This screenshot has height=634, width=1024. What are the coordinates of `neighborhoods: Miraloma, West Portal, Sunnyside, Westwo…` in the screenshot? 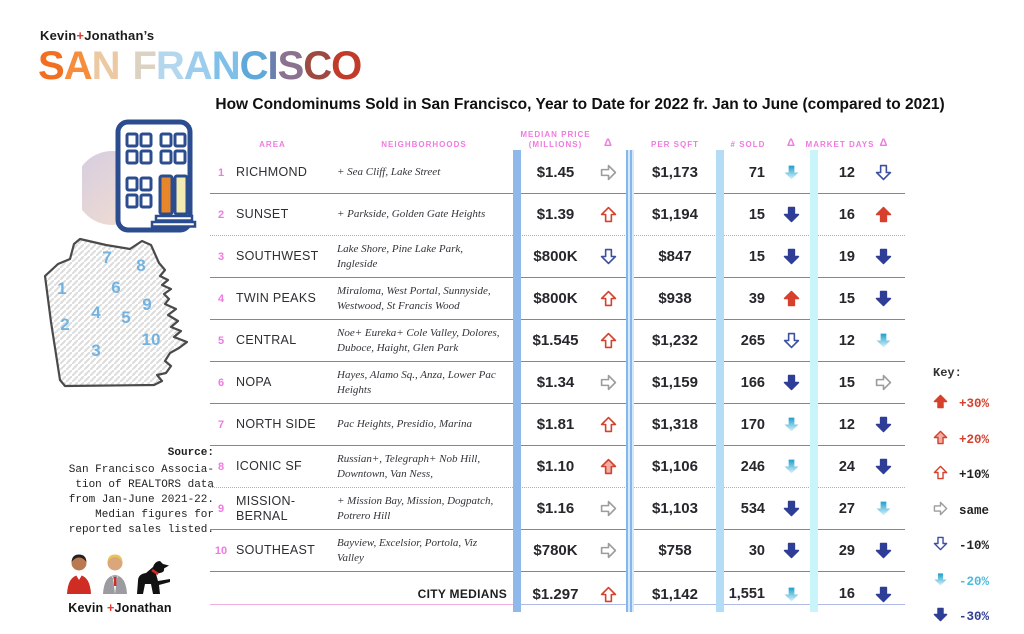 It's located at (414, 298).